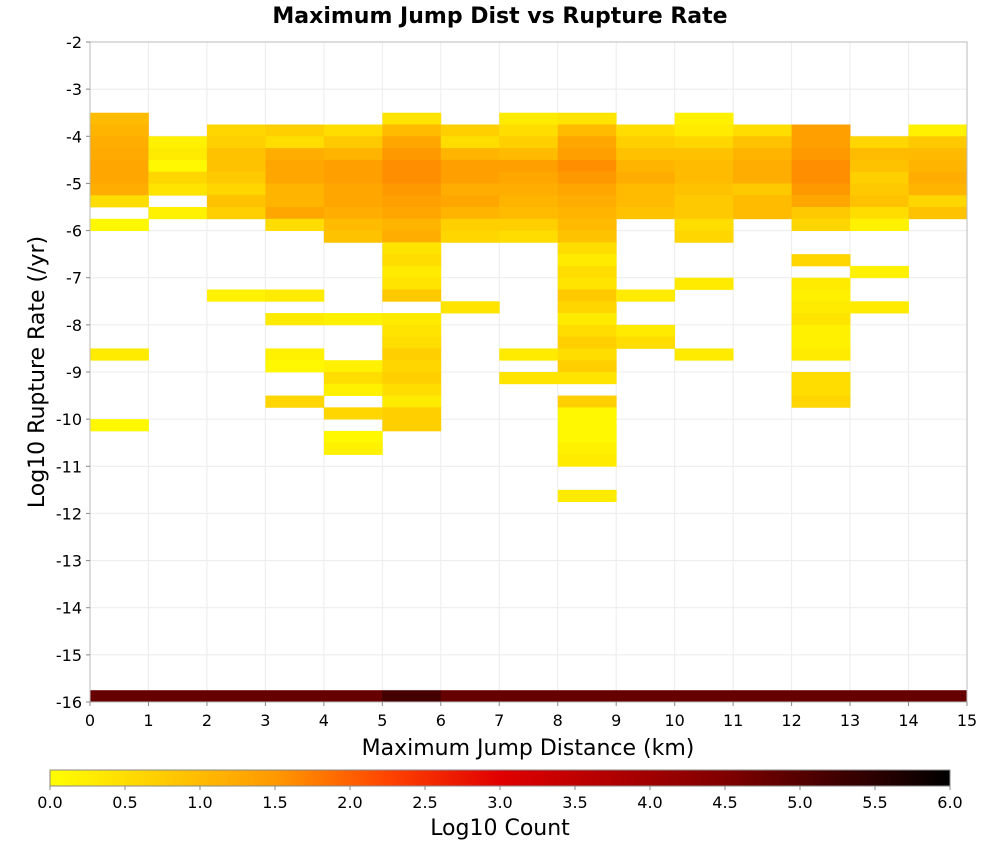  What do you see at coordinates (382, 720) in the screenshot?
I see `x-tick-label: 5` at bounding box center [382, 720].